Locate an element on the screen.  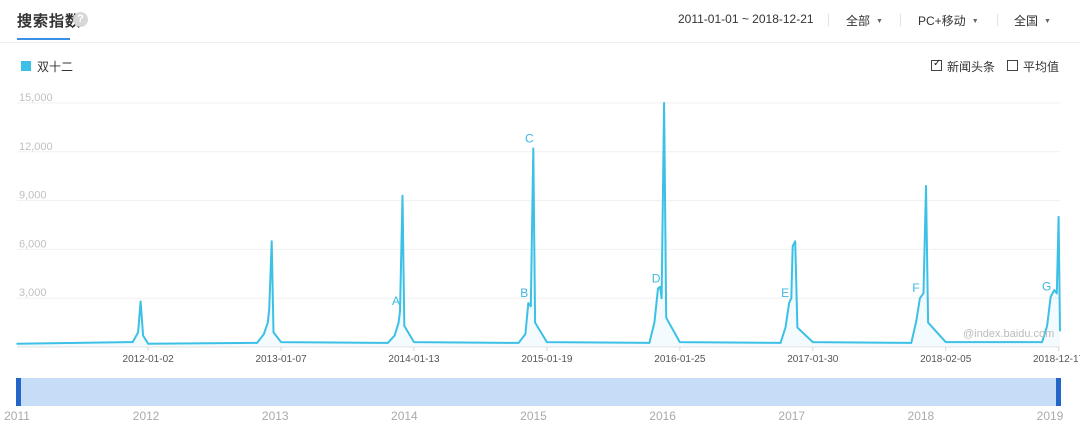
x-tick-label: 2014-01-13 is located at coordinates (414, 359).